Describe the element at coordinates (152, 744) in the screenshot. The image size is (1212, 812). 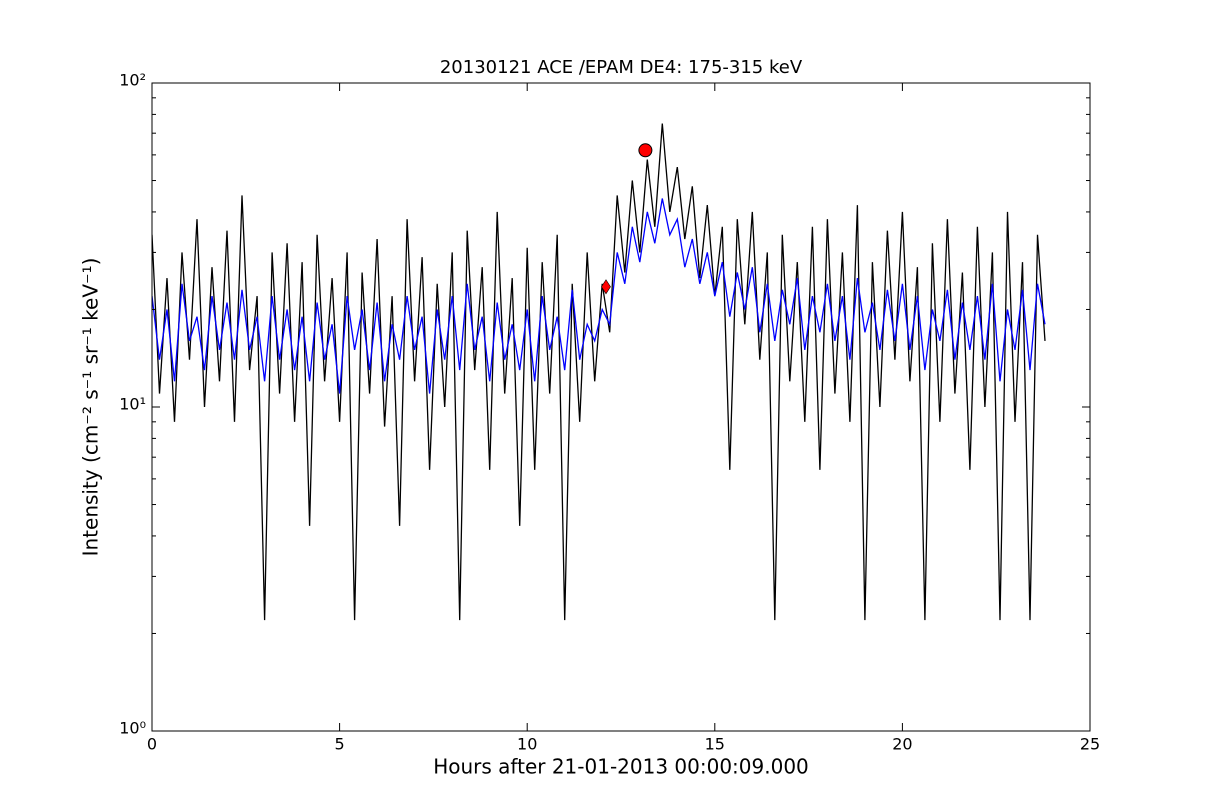
I see `x-tick-label: 0` at that location.